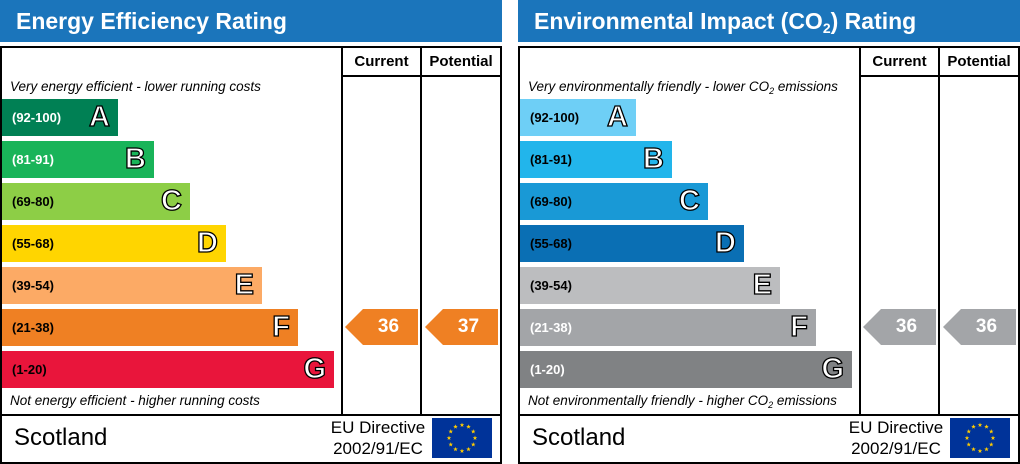  Describe the element at coordinates (78, 159) in the screenshot. I see `rating-band-b: (81-91) B` at that location.